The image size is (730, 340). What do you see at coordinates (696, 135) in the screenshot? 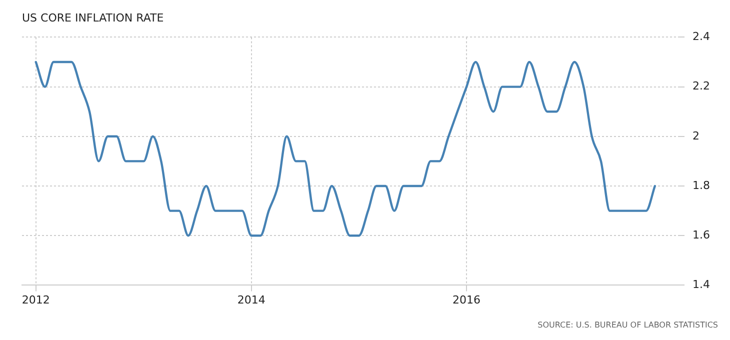
I see `y-tick-label: 2` at bounding box center [696, 135].